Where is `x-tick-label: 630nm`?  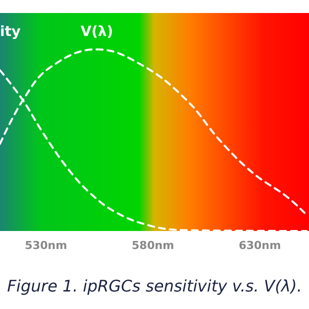 x-tick-label: 630nm is located at coordinates (259, 245).